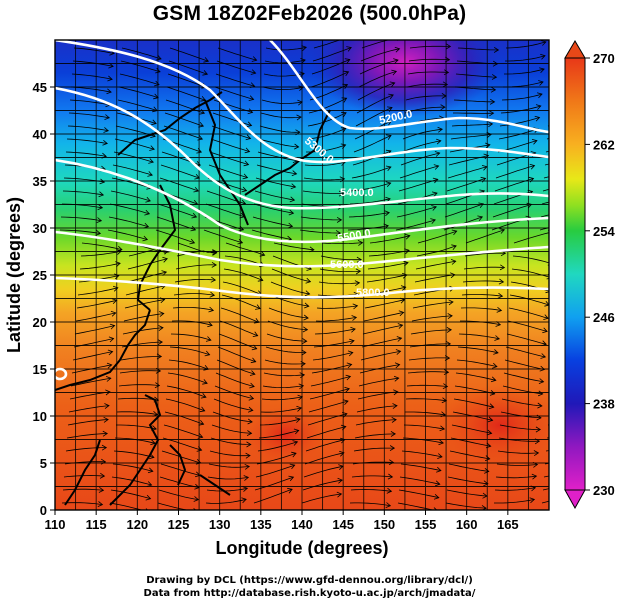  Describe the element at coordinates (604, 490) in the screenshot. I see `colorbar-label: 230` at that location.